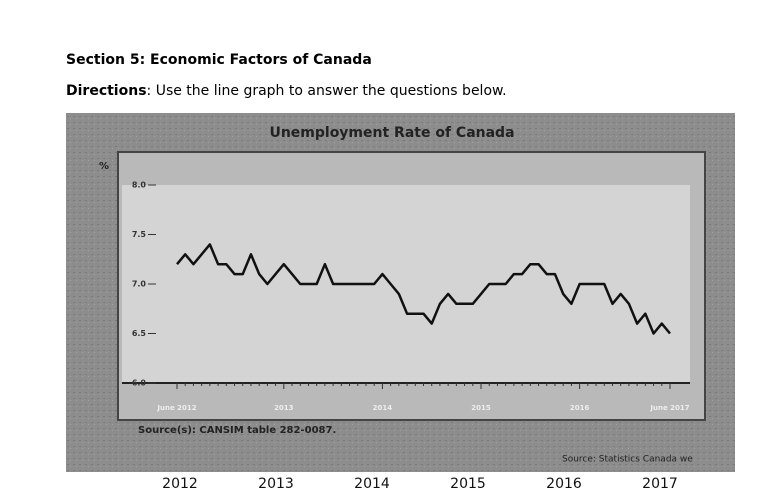  What do you see at coordinates (104, 166) in the screenshot?
I see `y-unit: %` at bounding box center [104, 166].